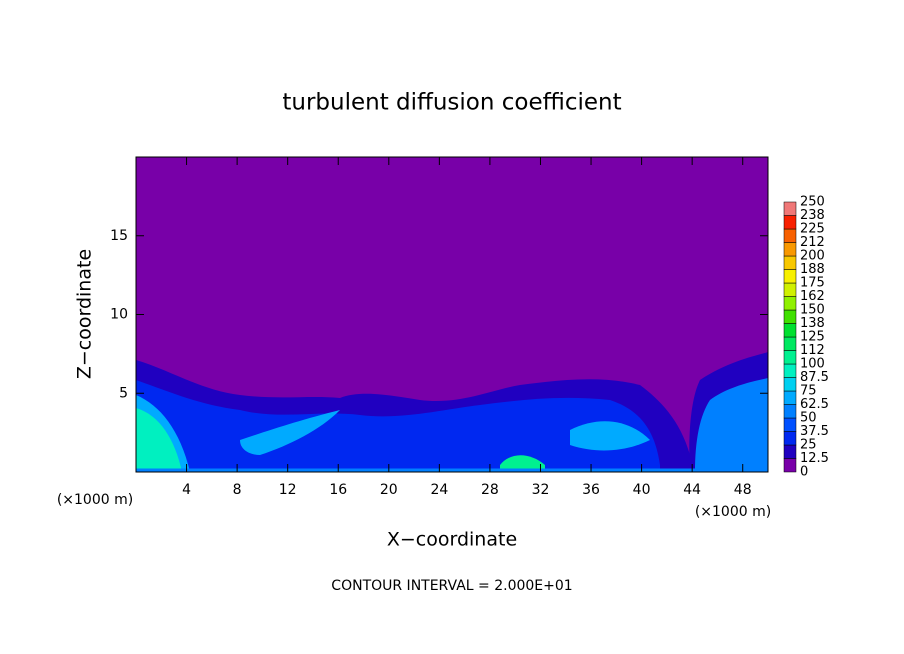 This screenshot has height=654, width=904. Describe the element at coordinates (808, 445) in the screenshot. I see `colorbar-label: 25` at that location.